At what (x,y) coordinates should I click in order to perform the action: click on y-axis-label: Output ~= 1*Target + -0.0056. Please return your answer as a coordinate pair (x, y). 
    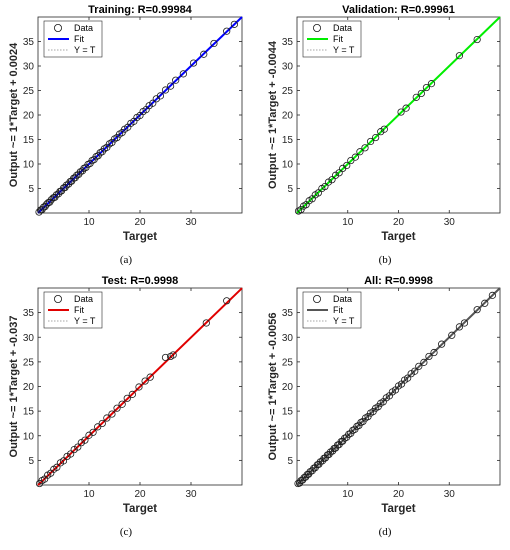
    Looking at the image, I should click on (273, 386).